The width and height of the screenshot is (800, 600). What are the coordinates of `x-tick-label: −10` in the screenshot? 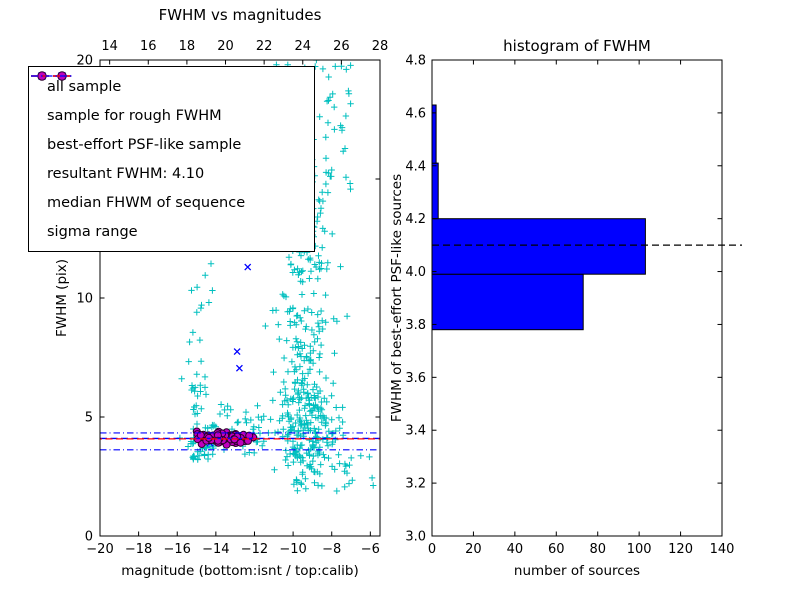 It's located at (292, 549).